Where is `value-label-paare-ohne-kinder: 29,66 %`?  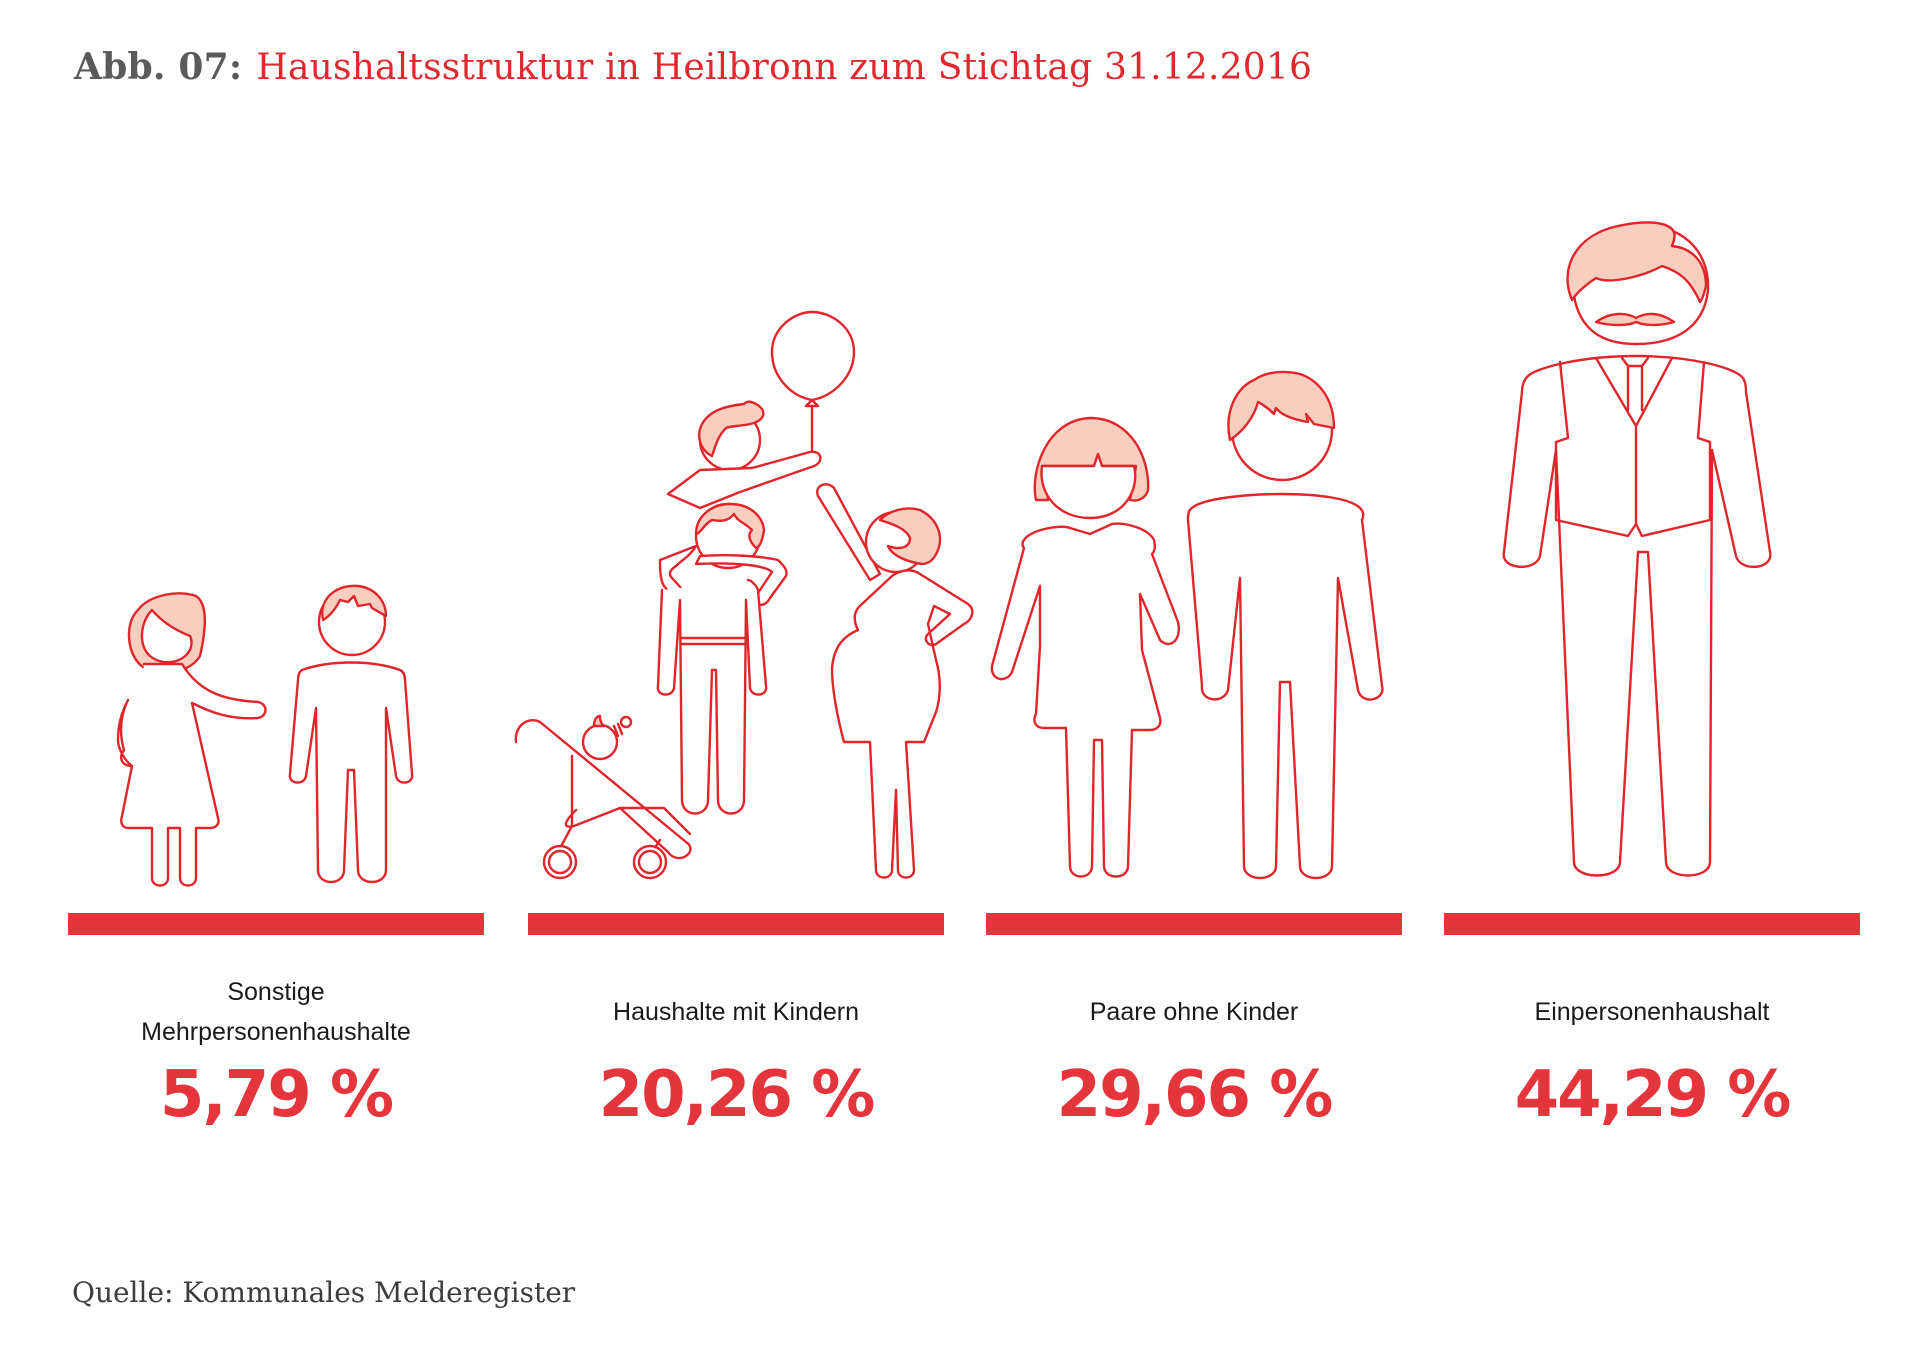 value-label-paare-ohne-kinder: 29,66 % is located at coordinates (1195, 1095).